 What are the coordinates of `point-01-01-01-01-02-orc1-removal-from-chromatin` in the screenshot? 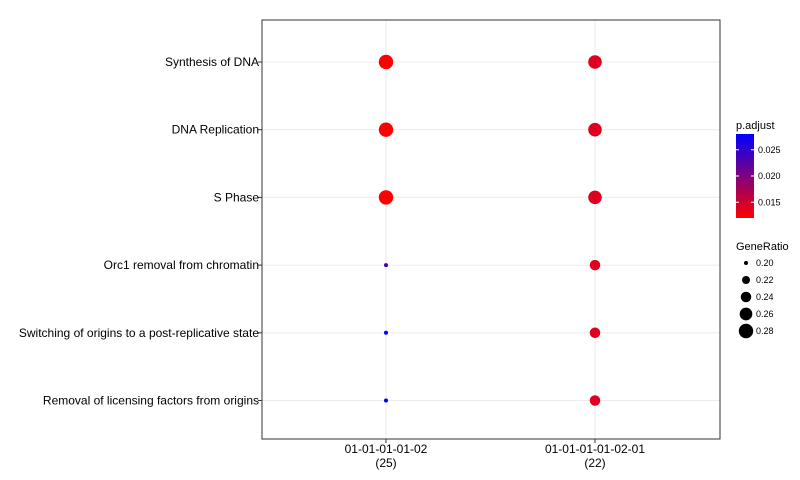 It's located at (386, 265).